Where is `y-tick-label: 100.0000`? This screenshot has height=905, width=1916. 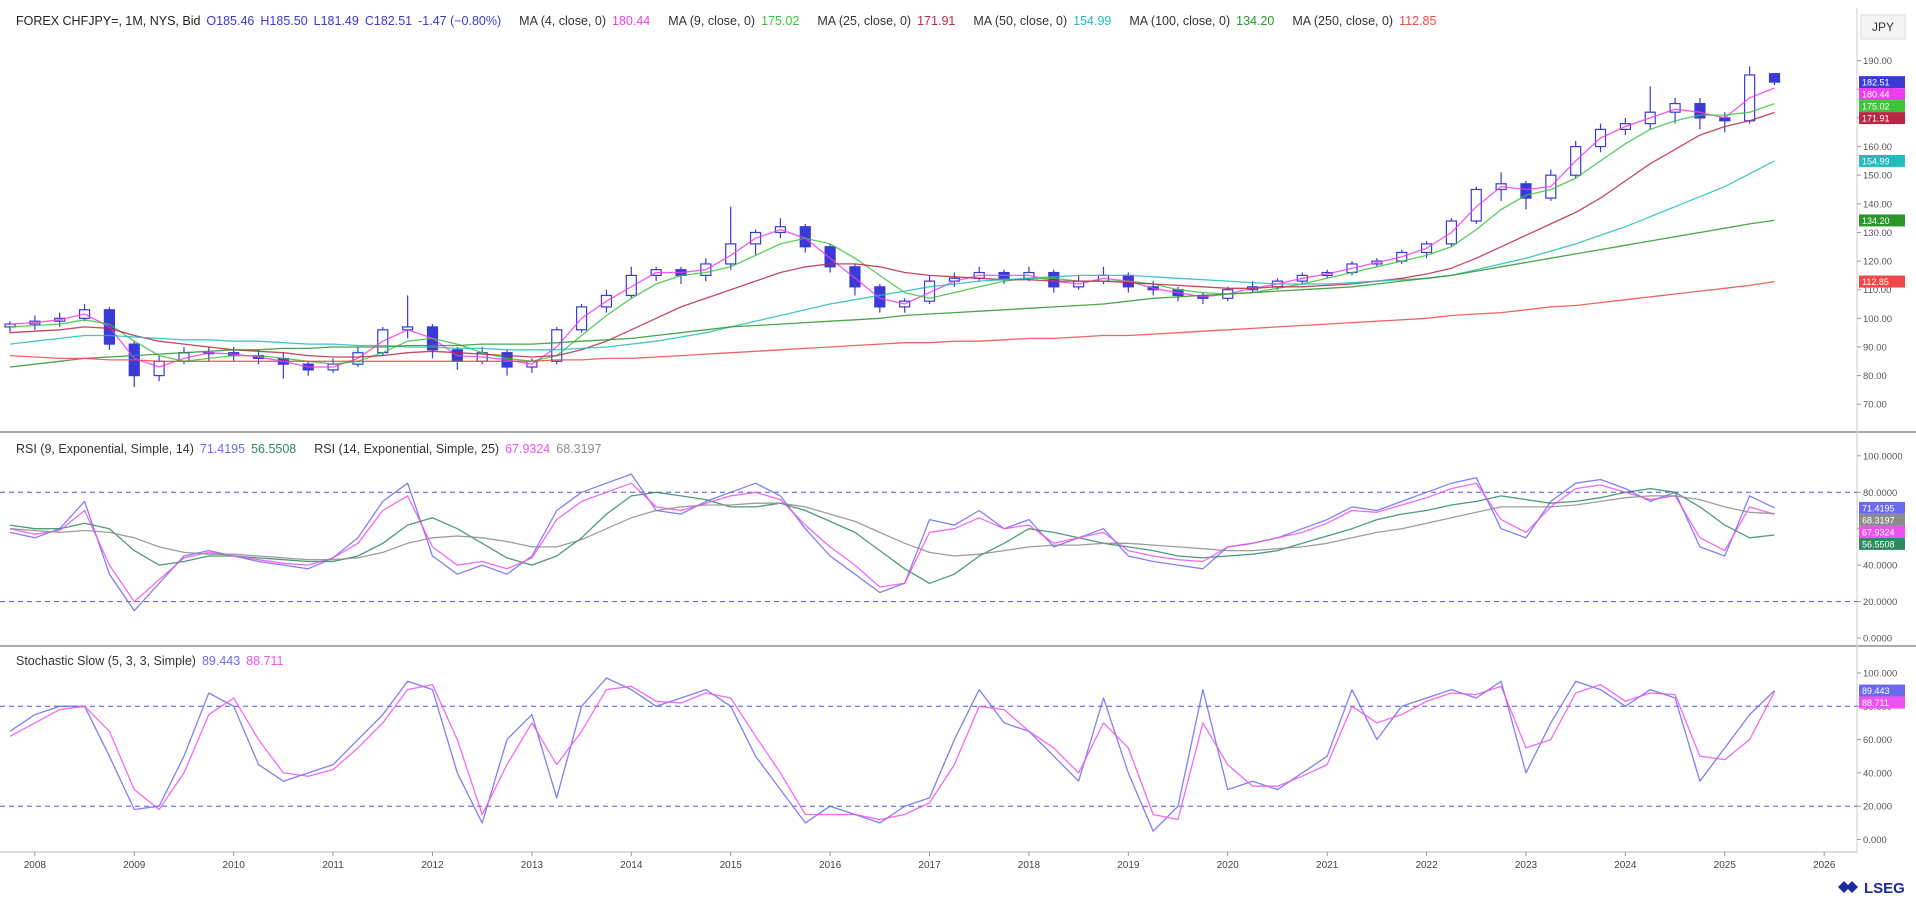 y-tick-label: 100.0000 is located at coordinates (1883, 456).